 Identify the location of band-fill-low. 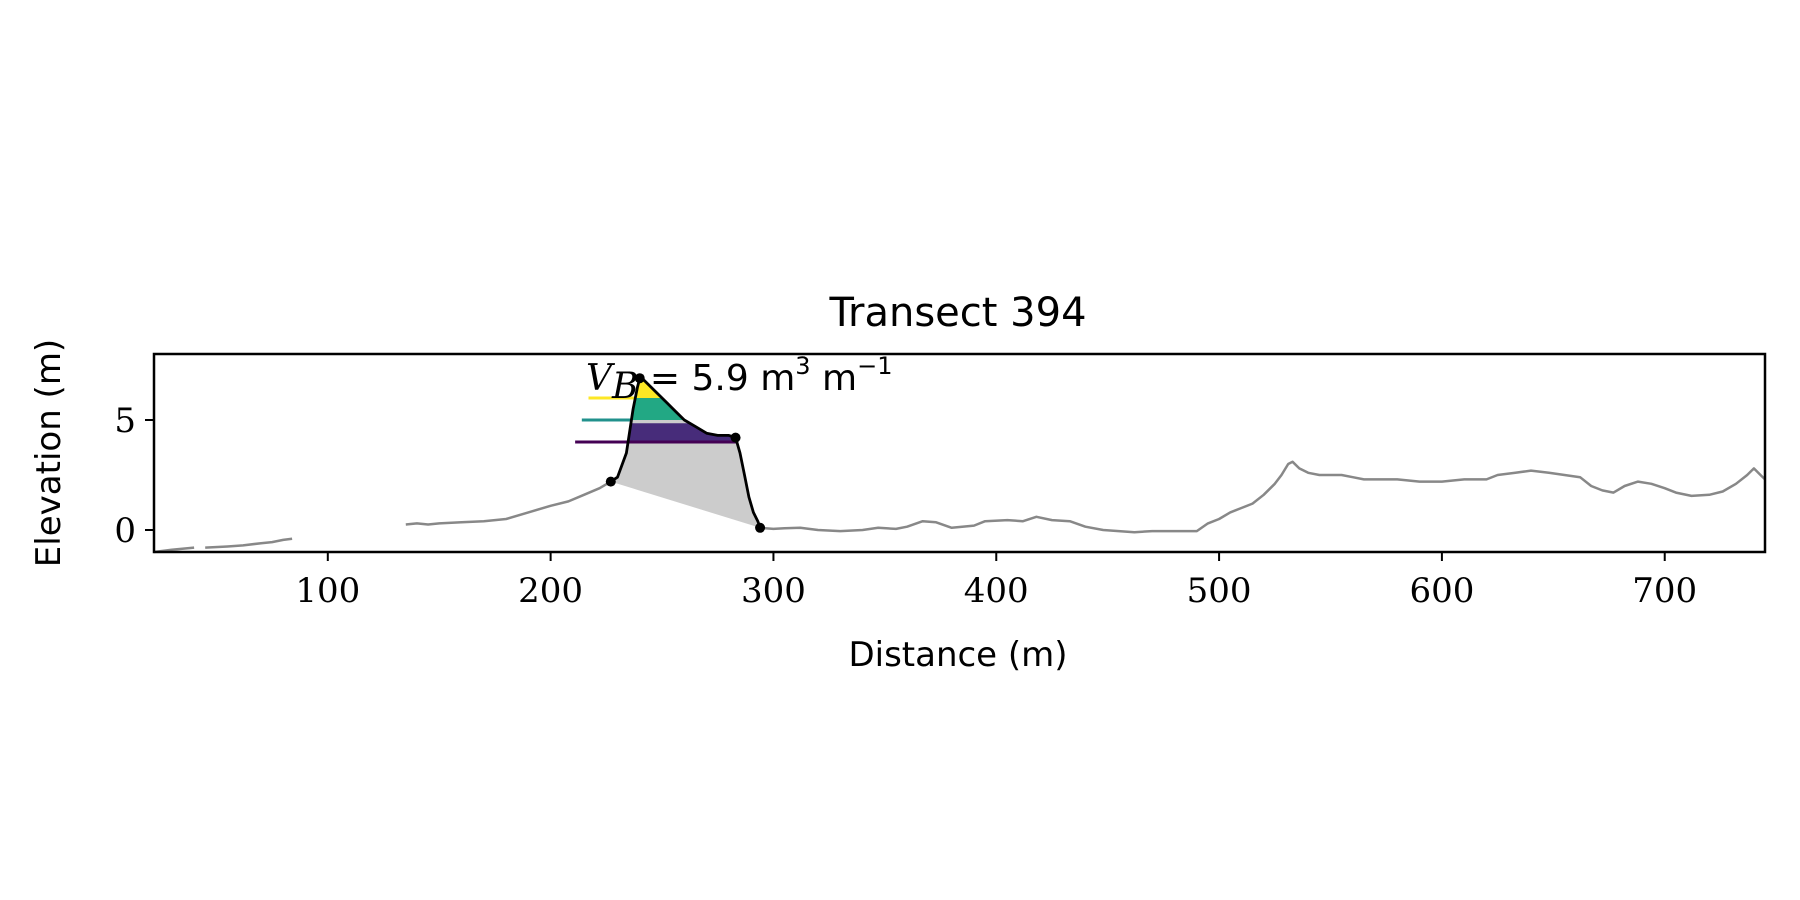
(682, 432).